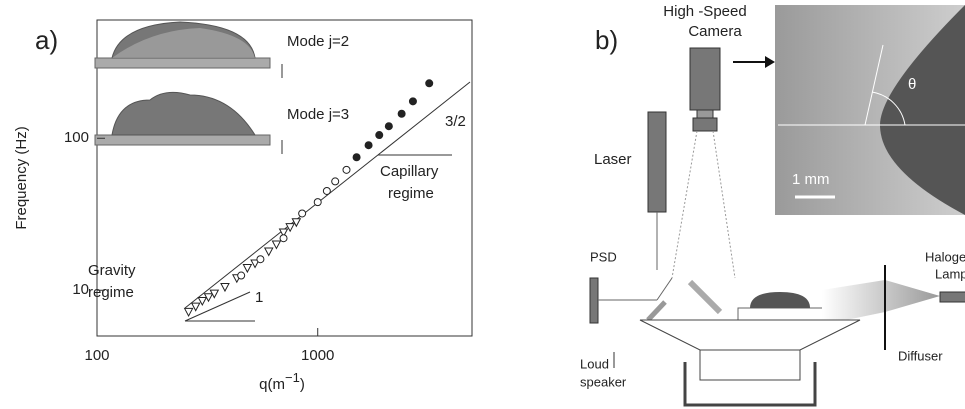  What do you see at coordinates (21, 177) in the screenshot?
I see `y-axis-label: Frequency (Hz)` at bounding box center [21, 177].